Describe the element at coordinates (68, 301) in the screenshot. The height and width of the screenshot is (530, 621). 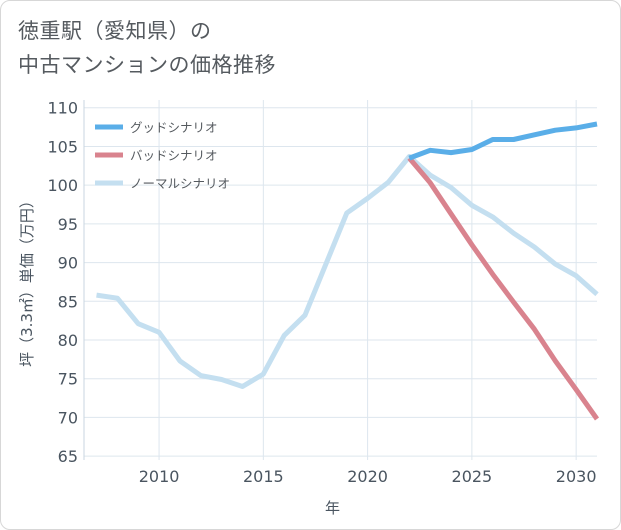
I see `y-tick-label-85: 85` at that location.